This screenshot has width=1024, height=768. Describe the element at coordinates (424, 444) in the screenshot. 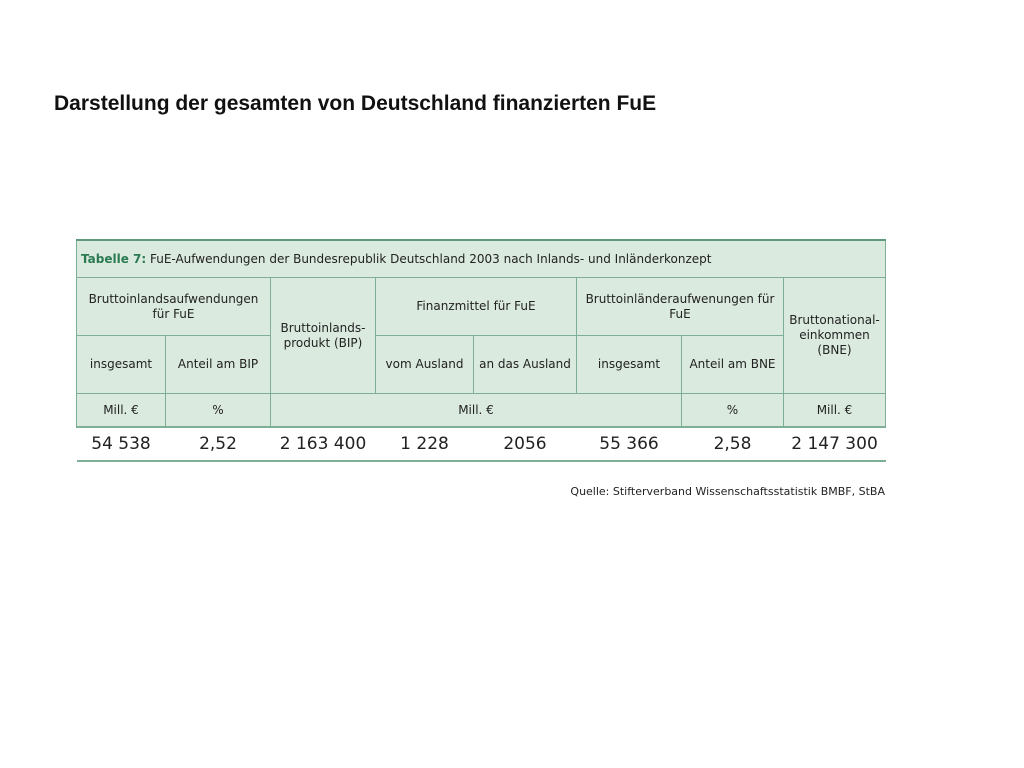

I see `value-vom-ausland: 1 228` at that location.